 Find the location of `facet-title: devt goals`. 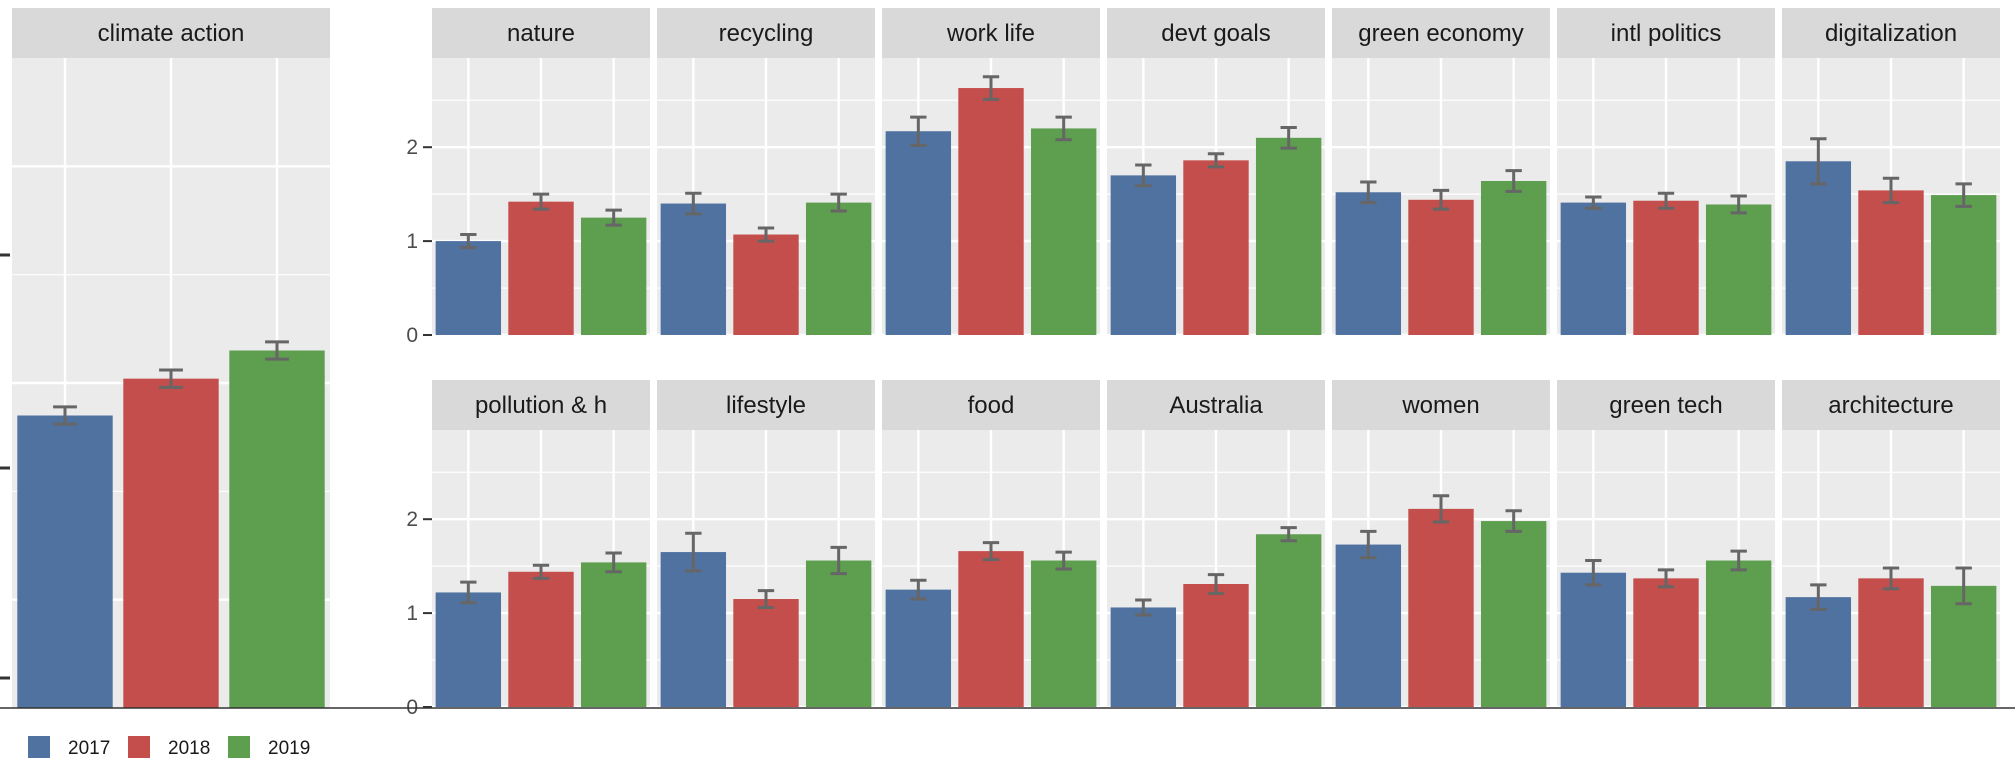

facet-title: devt goals is located at coordinates (1215, 33).